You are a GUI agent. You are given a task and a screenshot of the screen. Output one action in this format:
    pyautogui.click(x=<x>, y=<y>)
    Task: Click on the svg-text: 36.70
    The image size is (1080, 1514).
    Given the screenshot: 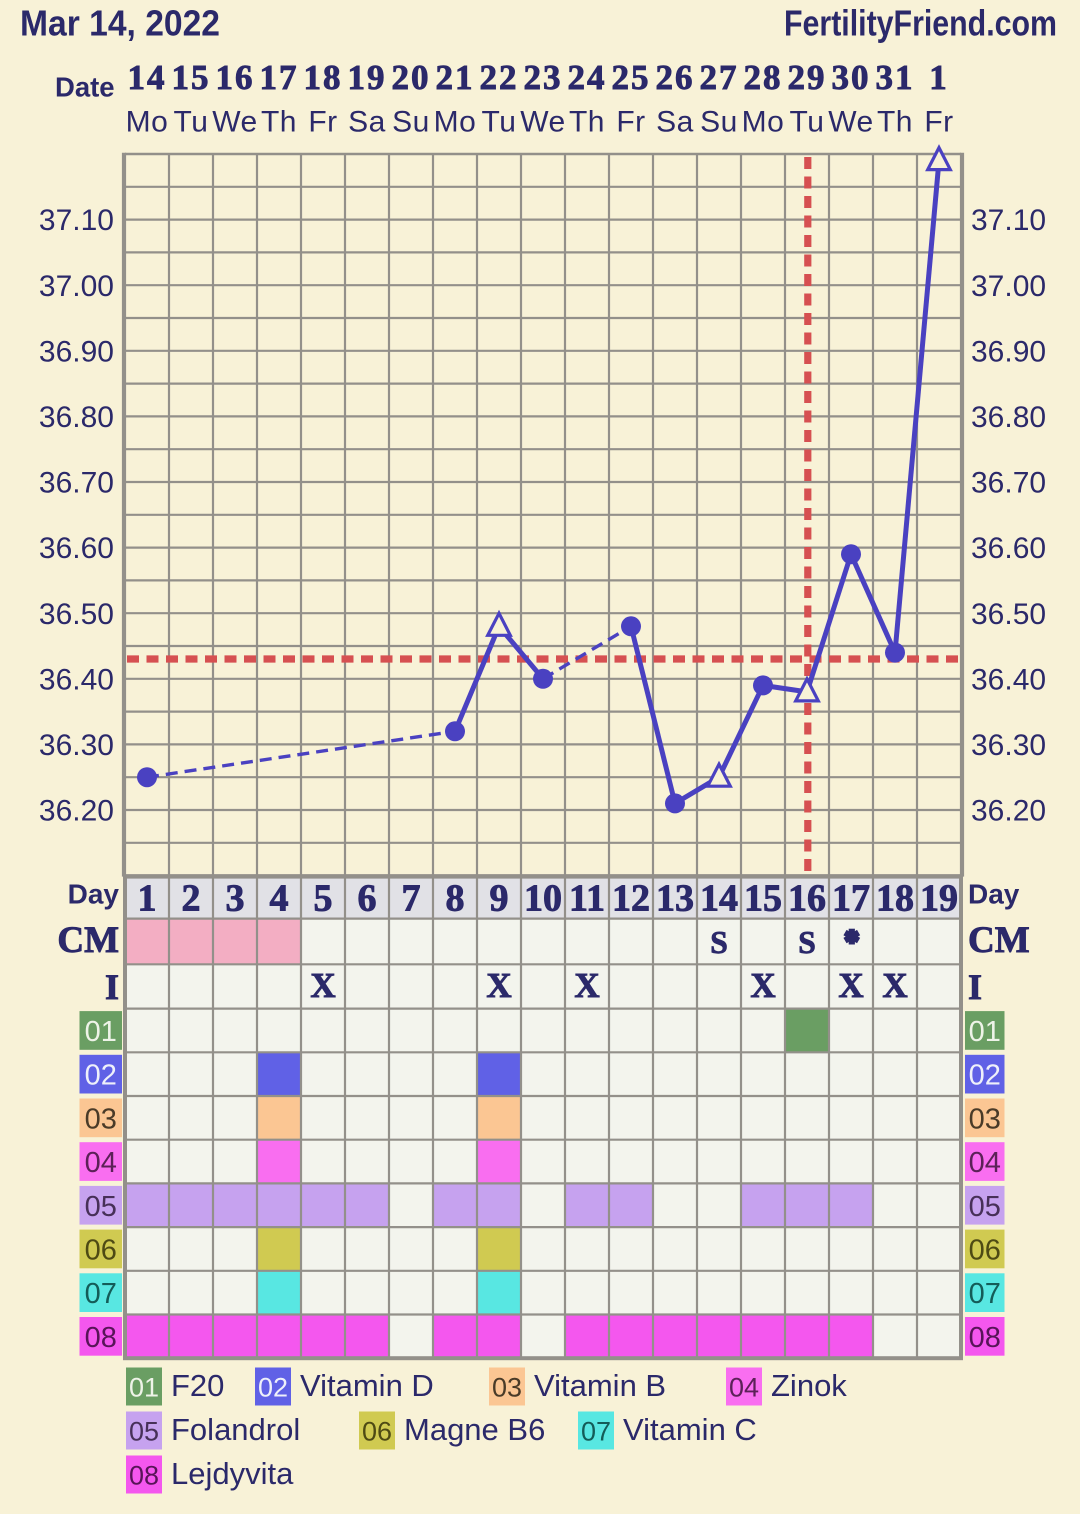 What is the action you would take?
    pyautogui.click(x=76, y=483)
    